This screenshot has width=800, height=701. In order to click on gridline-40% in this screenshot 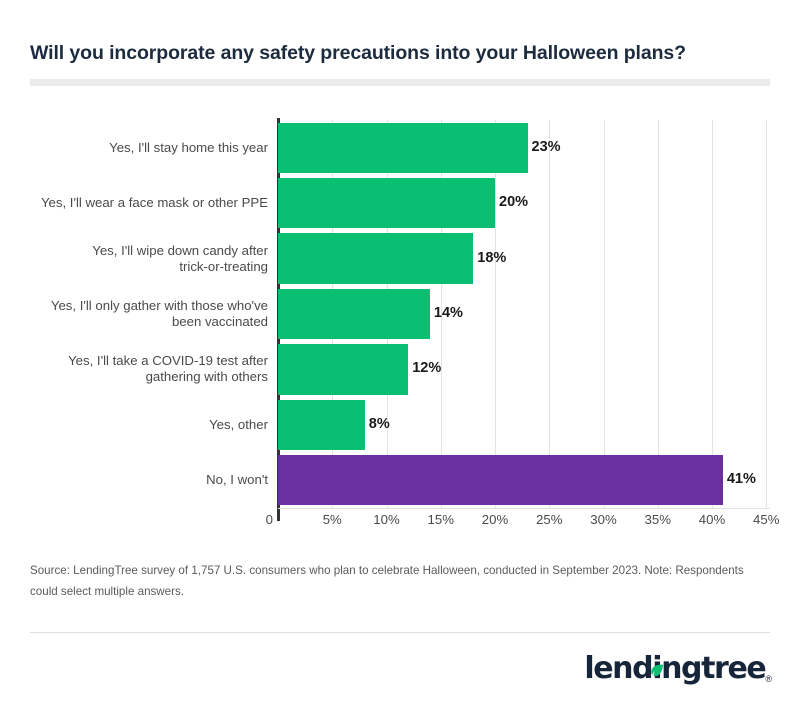, I will do `click(712, 314)`.